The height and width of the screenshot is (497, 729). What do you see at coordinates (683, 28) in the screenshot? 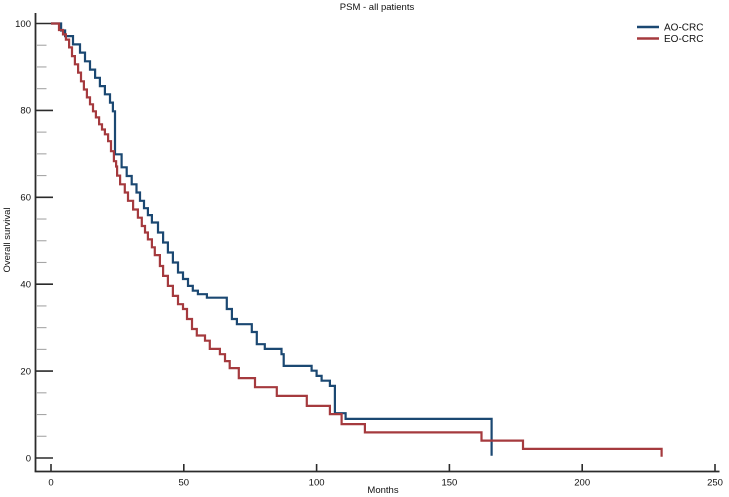
I see `ao-crc-legend-label: AO-CRC` at bounding box center [683, 28].